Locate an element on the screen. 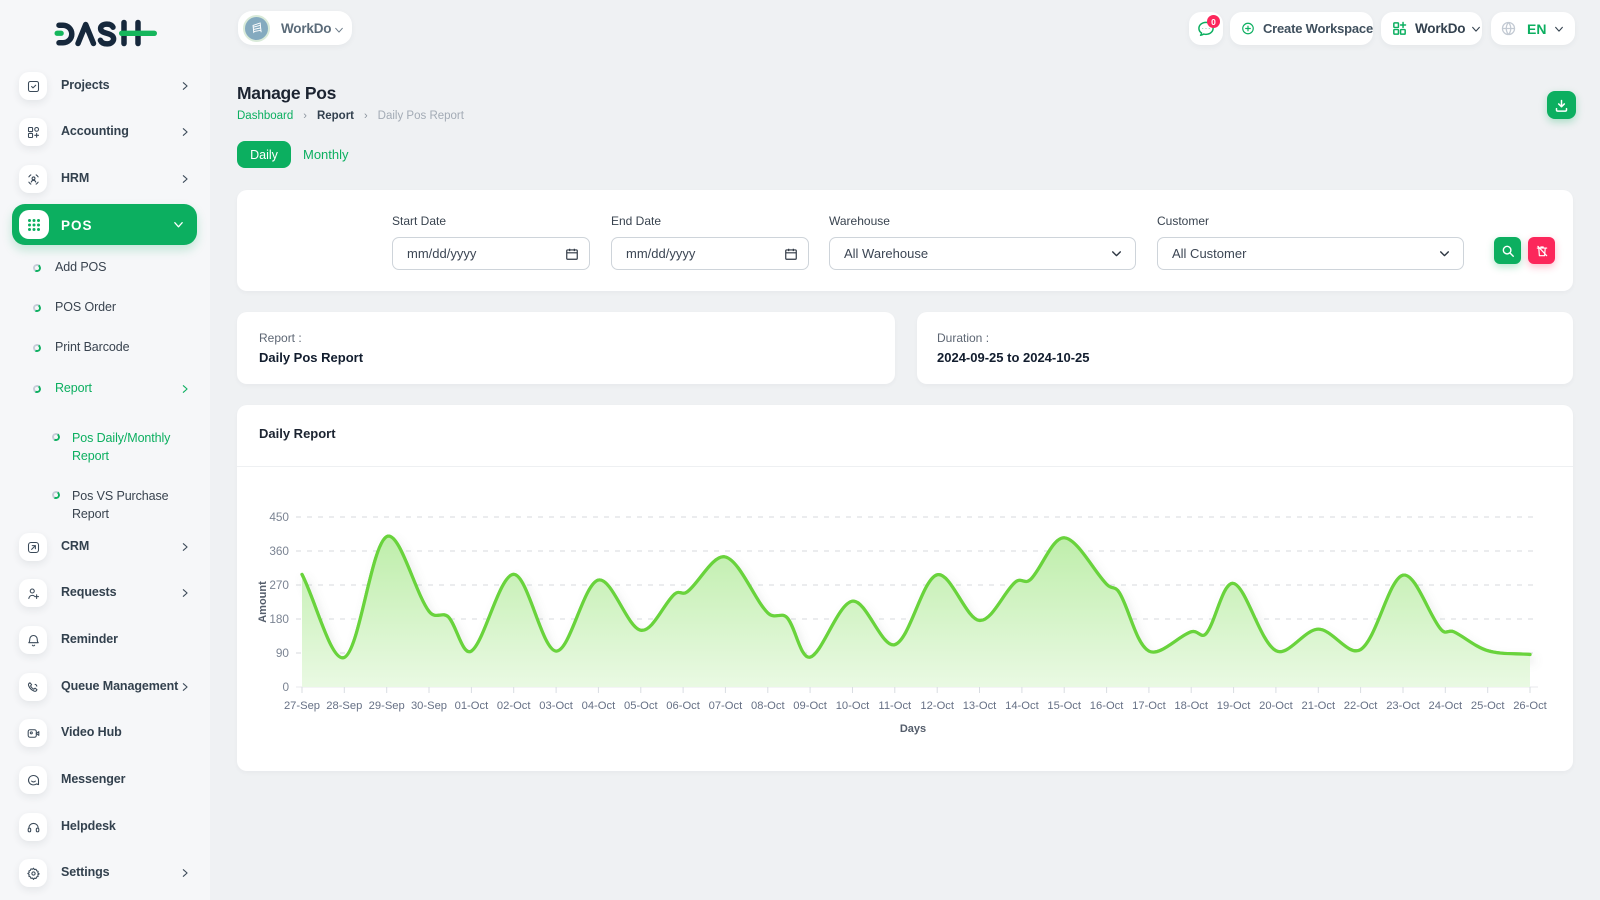 The image size is (1600, 900). svg-text: 23-Oct is located at coordinates (1403, 706).